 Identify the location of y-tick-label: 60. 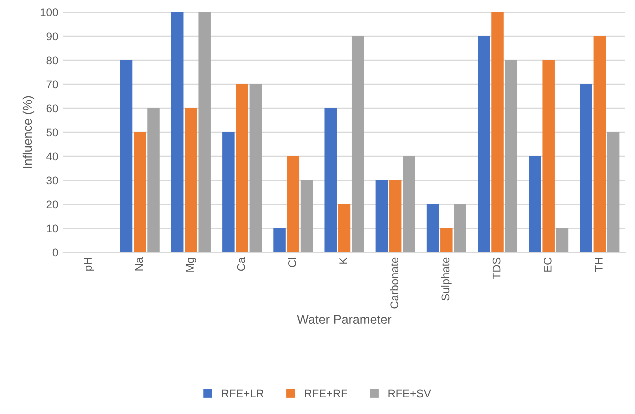
(52, 108).